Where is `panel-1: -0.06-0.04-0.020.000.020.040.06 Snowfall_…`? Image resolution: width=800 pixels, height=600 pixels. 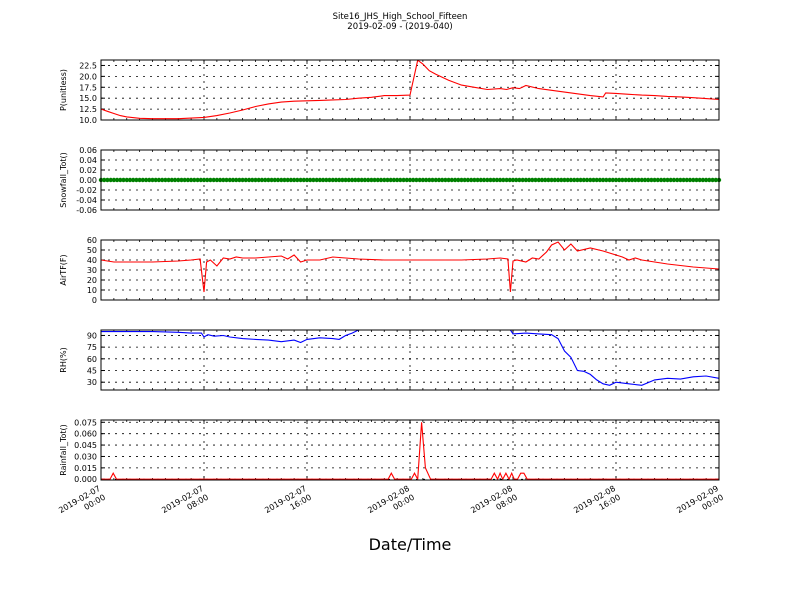
panel-1: -0.06-0.04-0.020.000.020.040.06 Snowfall_… is located at coordinates (390, 180).